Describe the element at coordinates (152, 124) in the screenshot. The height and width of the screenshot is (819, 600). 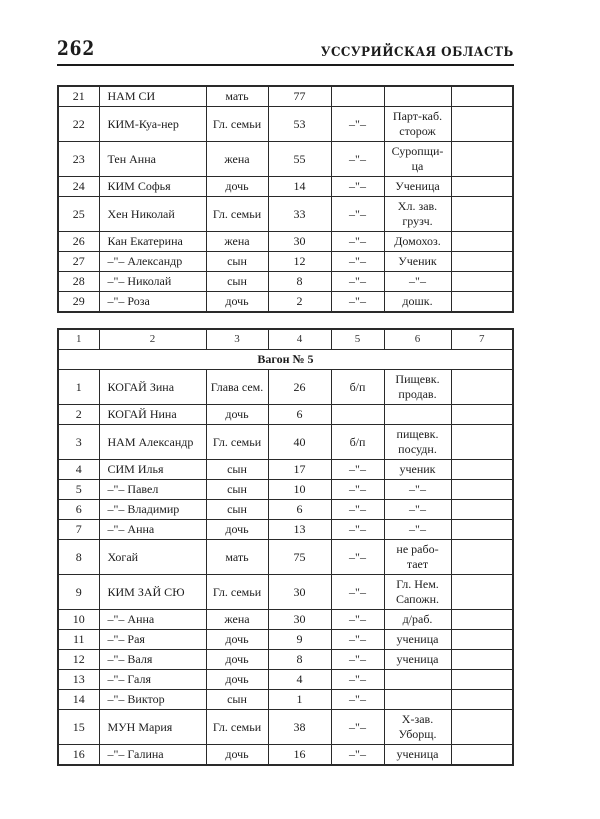
I see `table-cell: КИМ-Куа-нер` at that location.